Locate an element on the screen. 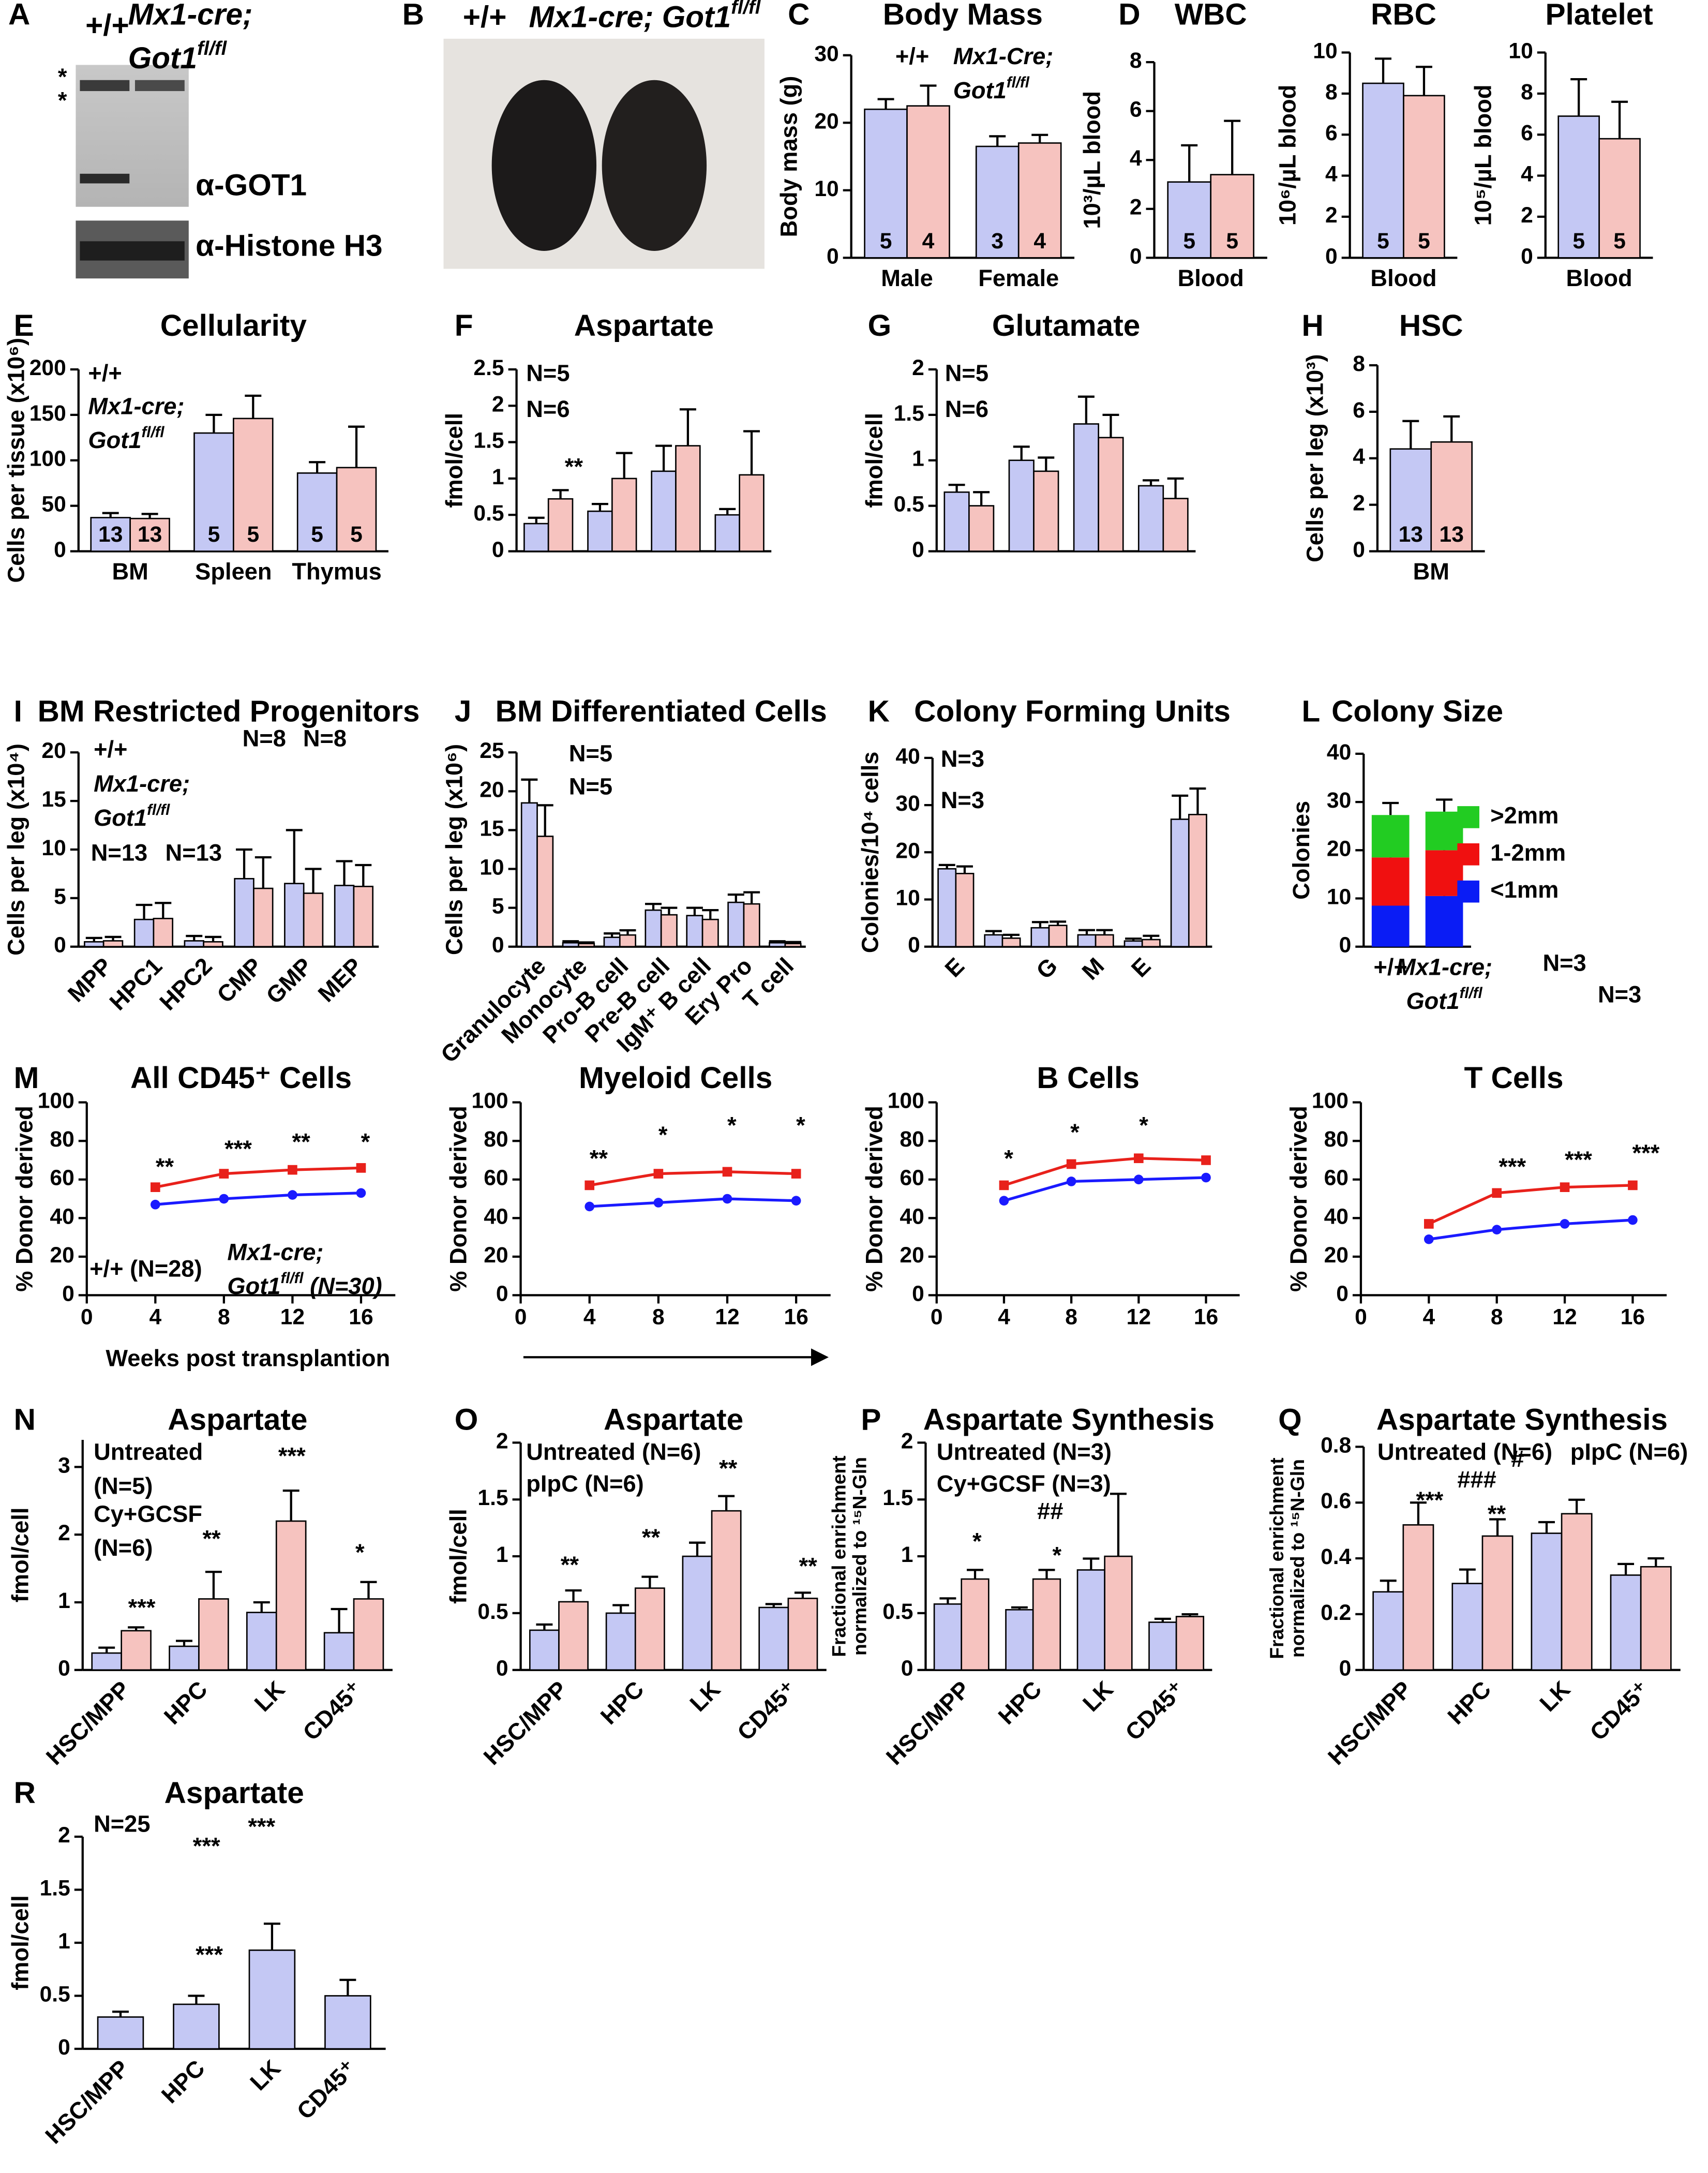  y-tick-label: 3 is located at coordinates (64, 1465).